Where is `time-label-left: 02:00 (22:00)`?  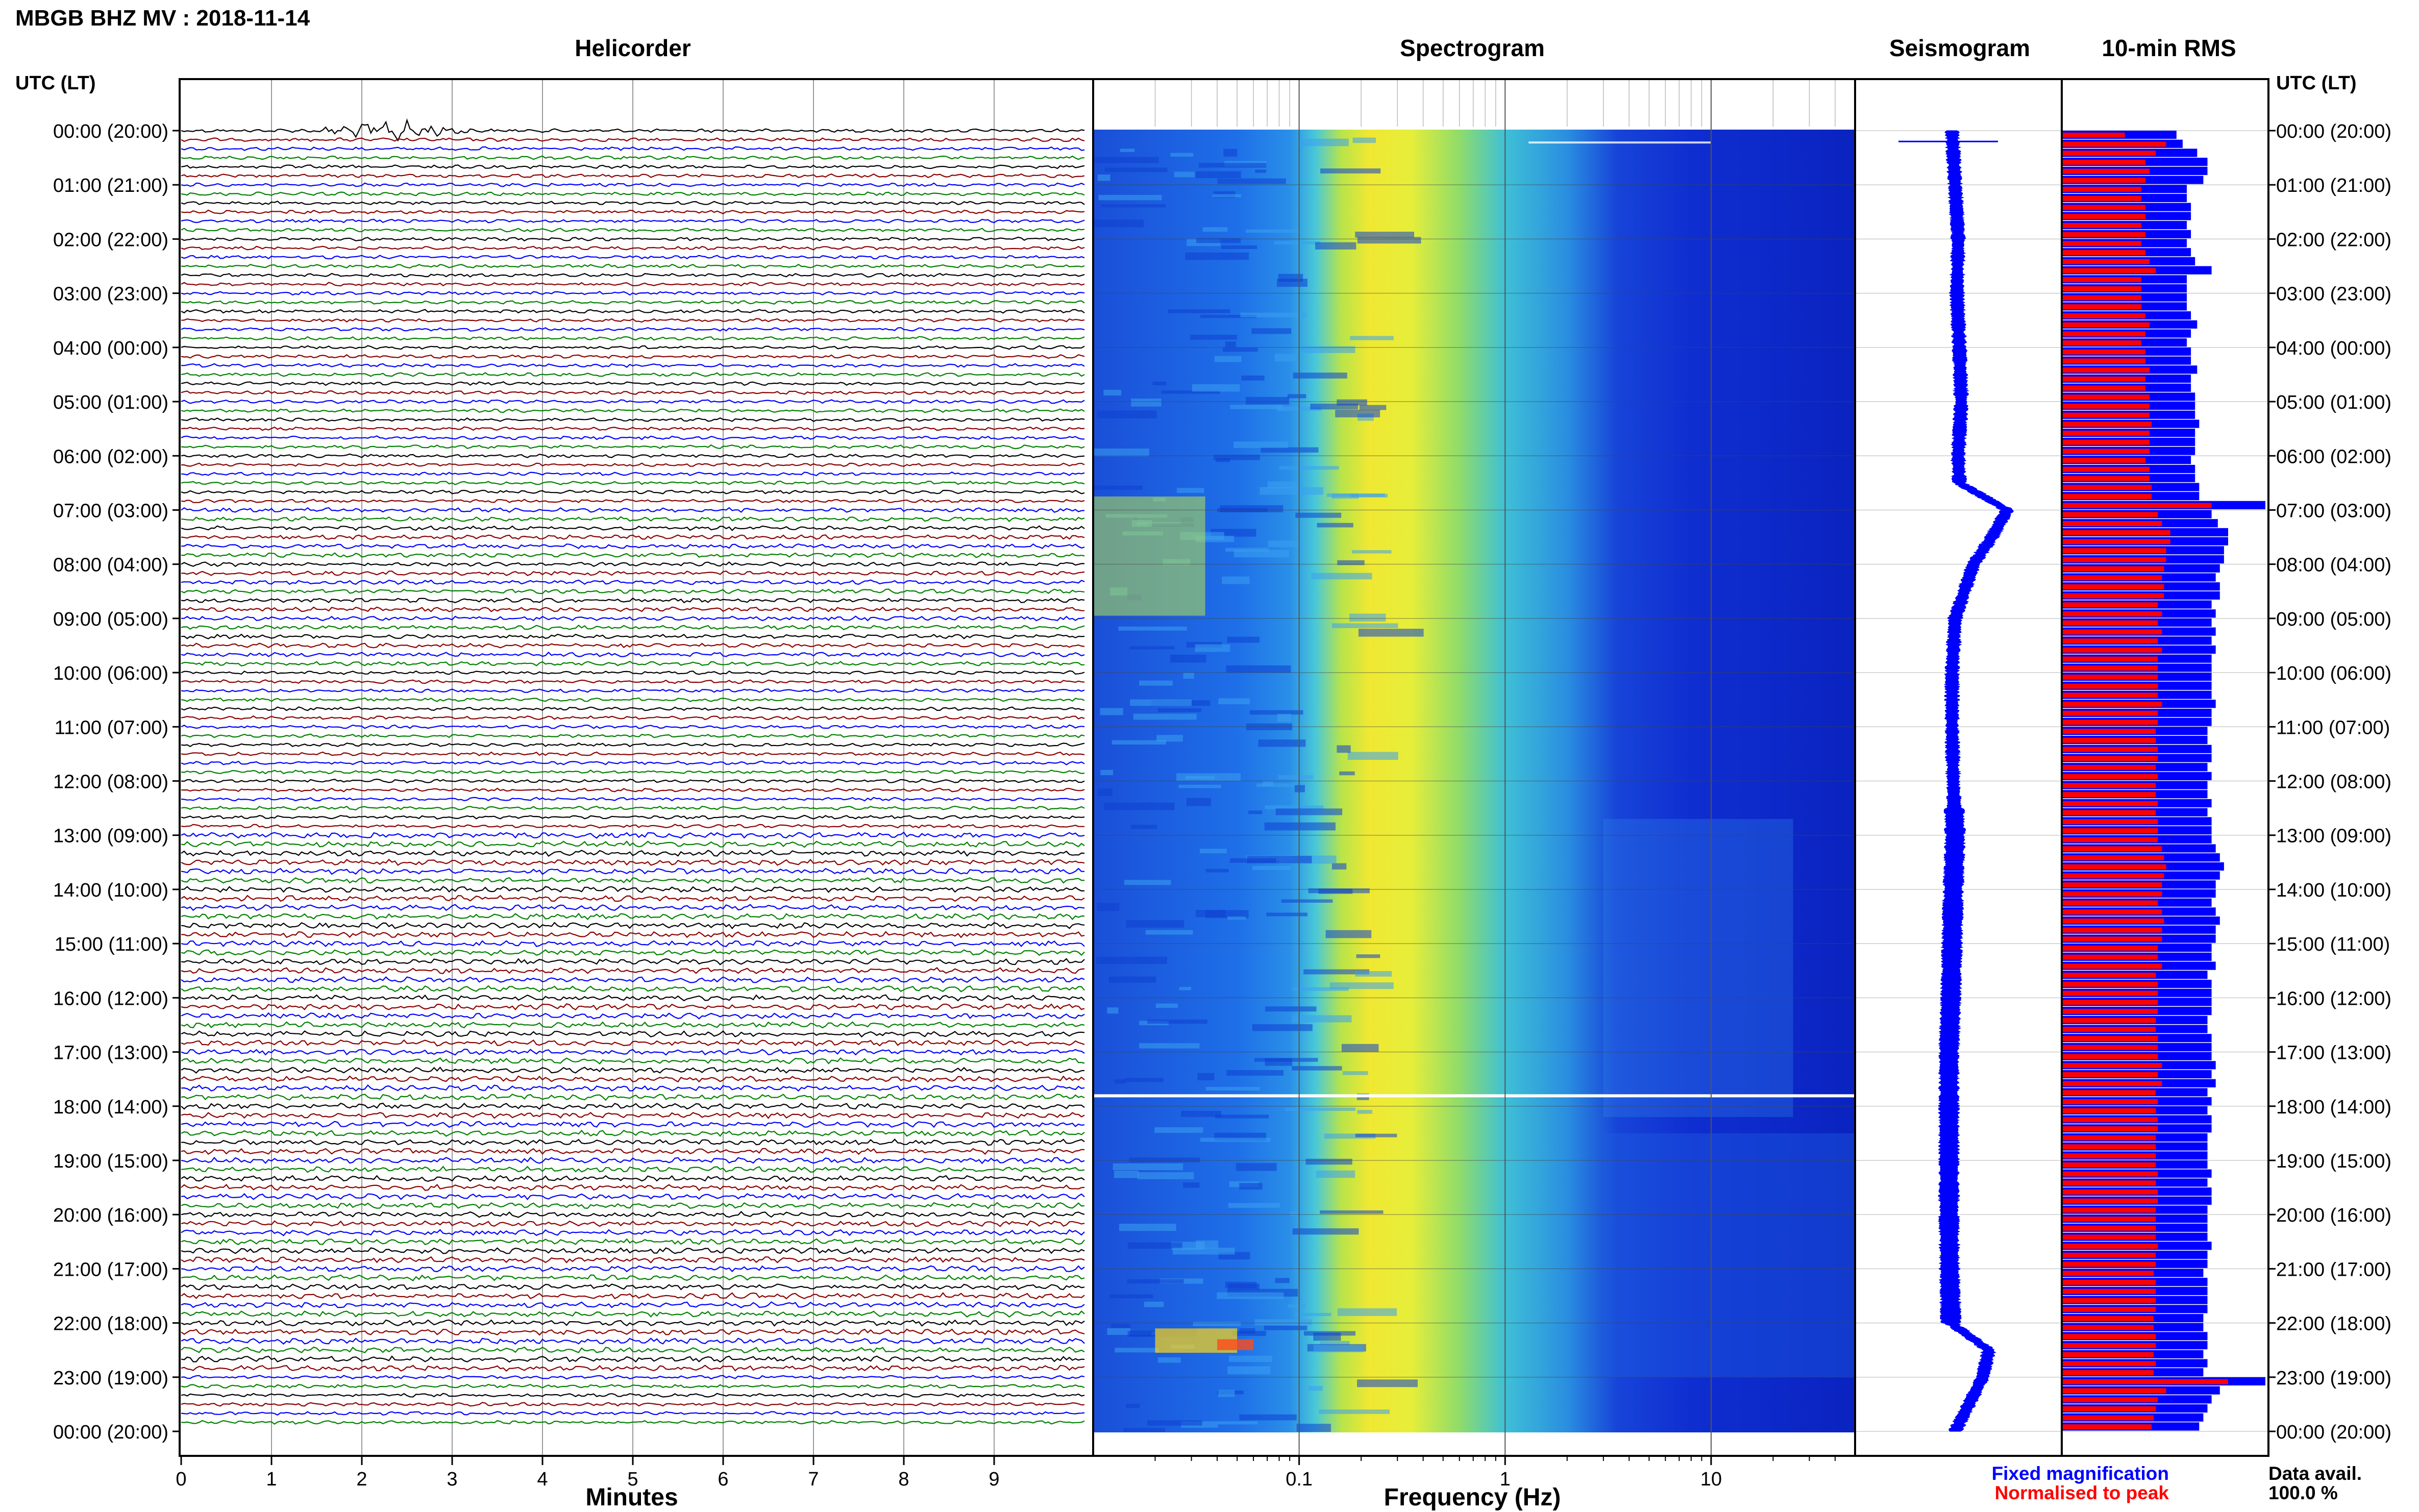
time-label-left: 02:00 (22:00) is located at coordinates (110, 240).